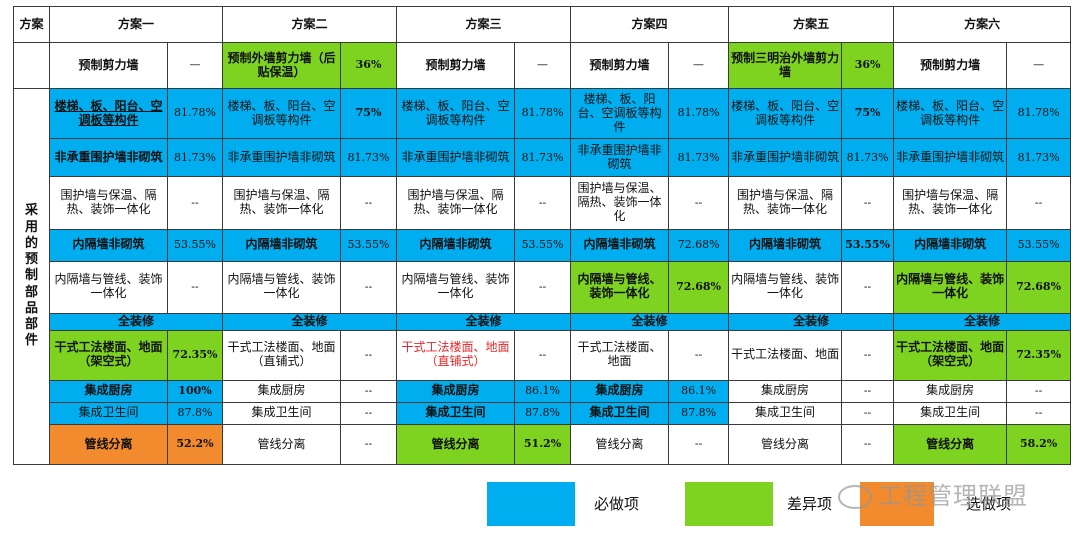  What do you see at coordinates (31, 24) in the screenshot?
I see `corner-header: 方案` at bounding box center [31, 24].